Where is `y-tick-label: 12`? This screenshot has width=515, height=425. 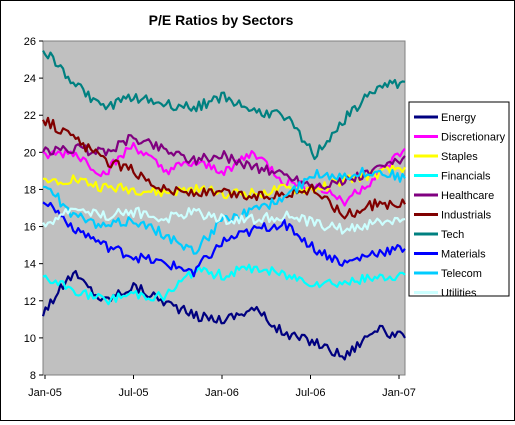
y-tick-label: 12 is located at coordinates (30, 302).